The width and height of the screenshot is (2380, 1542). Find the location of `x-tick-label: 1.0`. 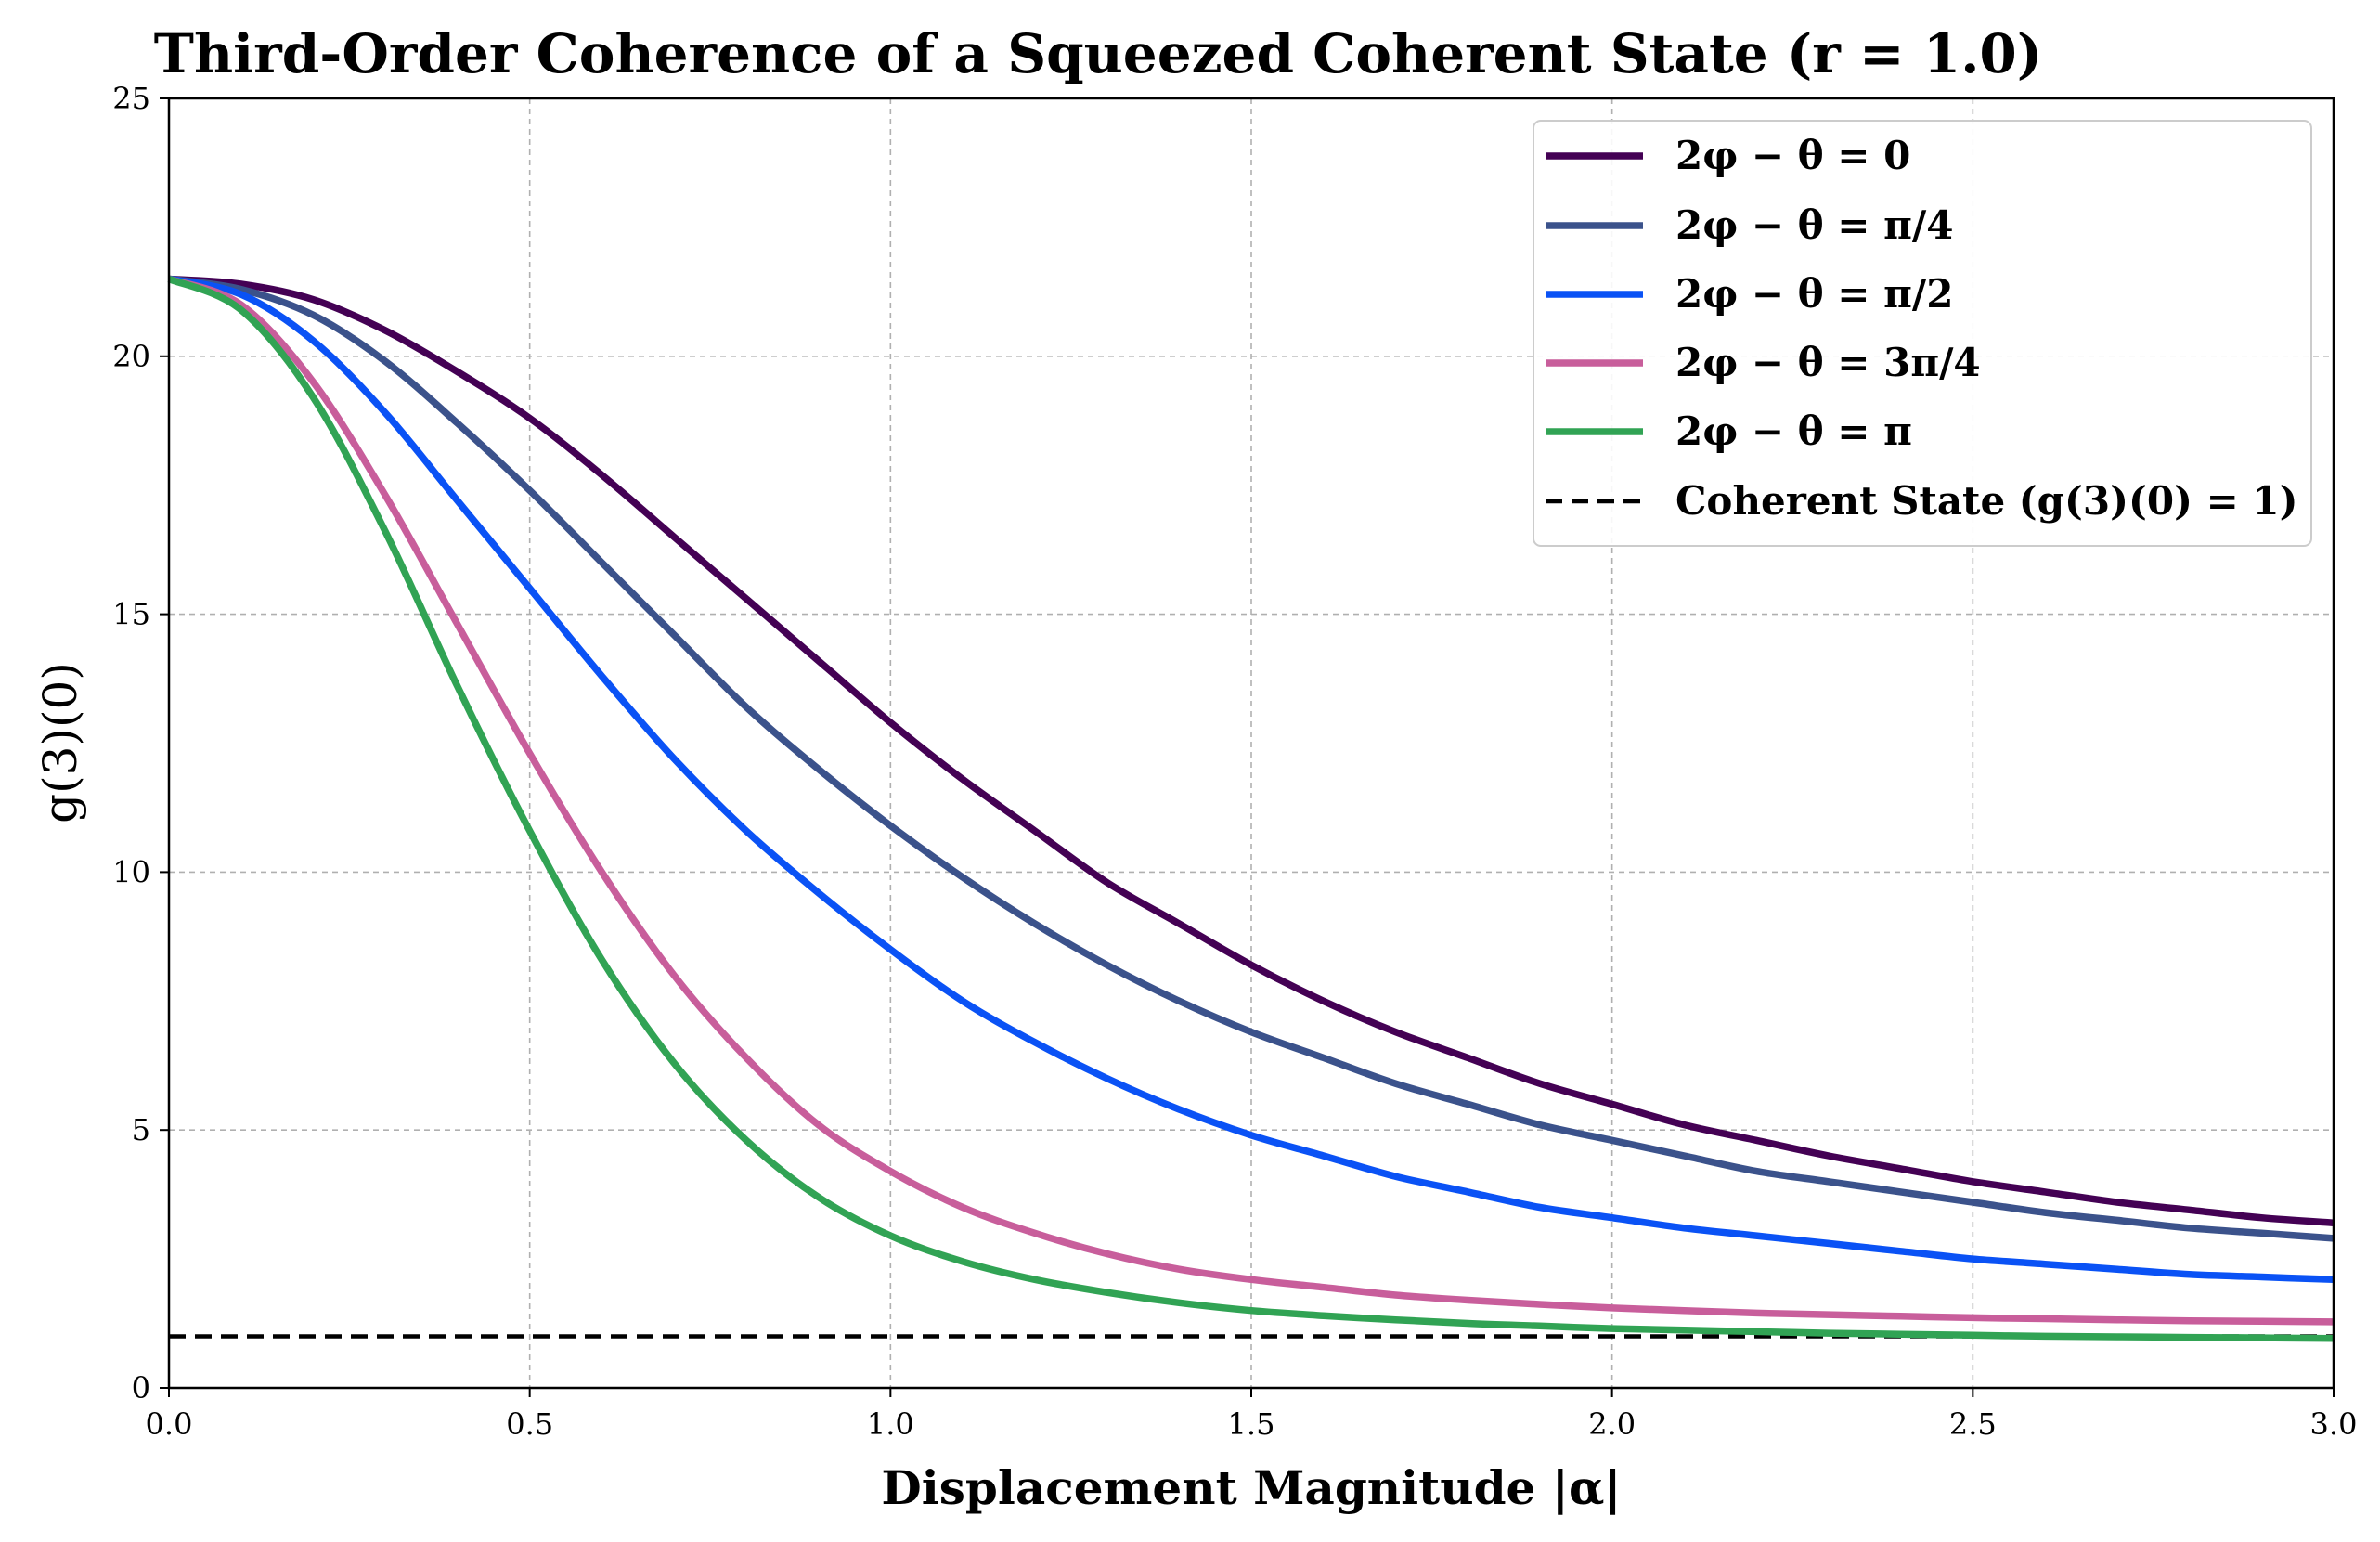

x-tick-label: 1.0 is located at coordinates (890, 1424).